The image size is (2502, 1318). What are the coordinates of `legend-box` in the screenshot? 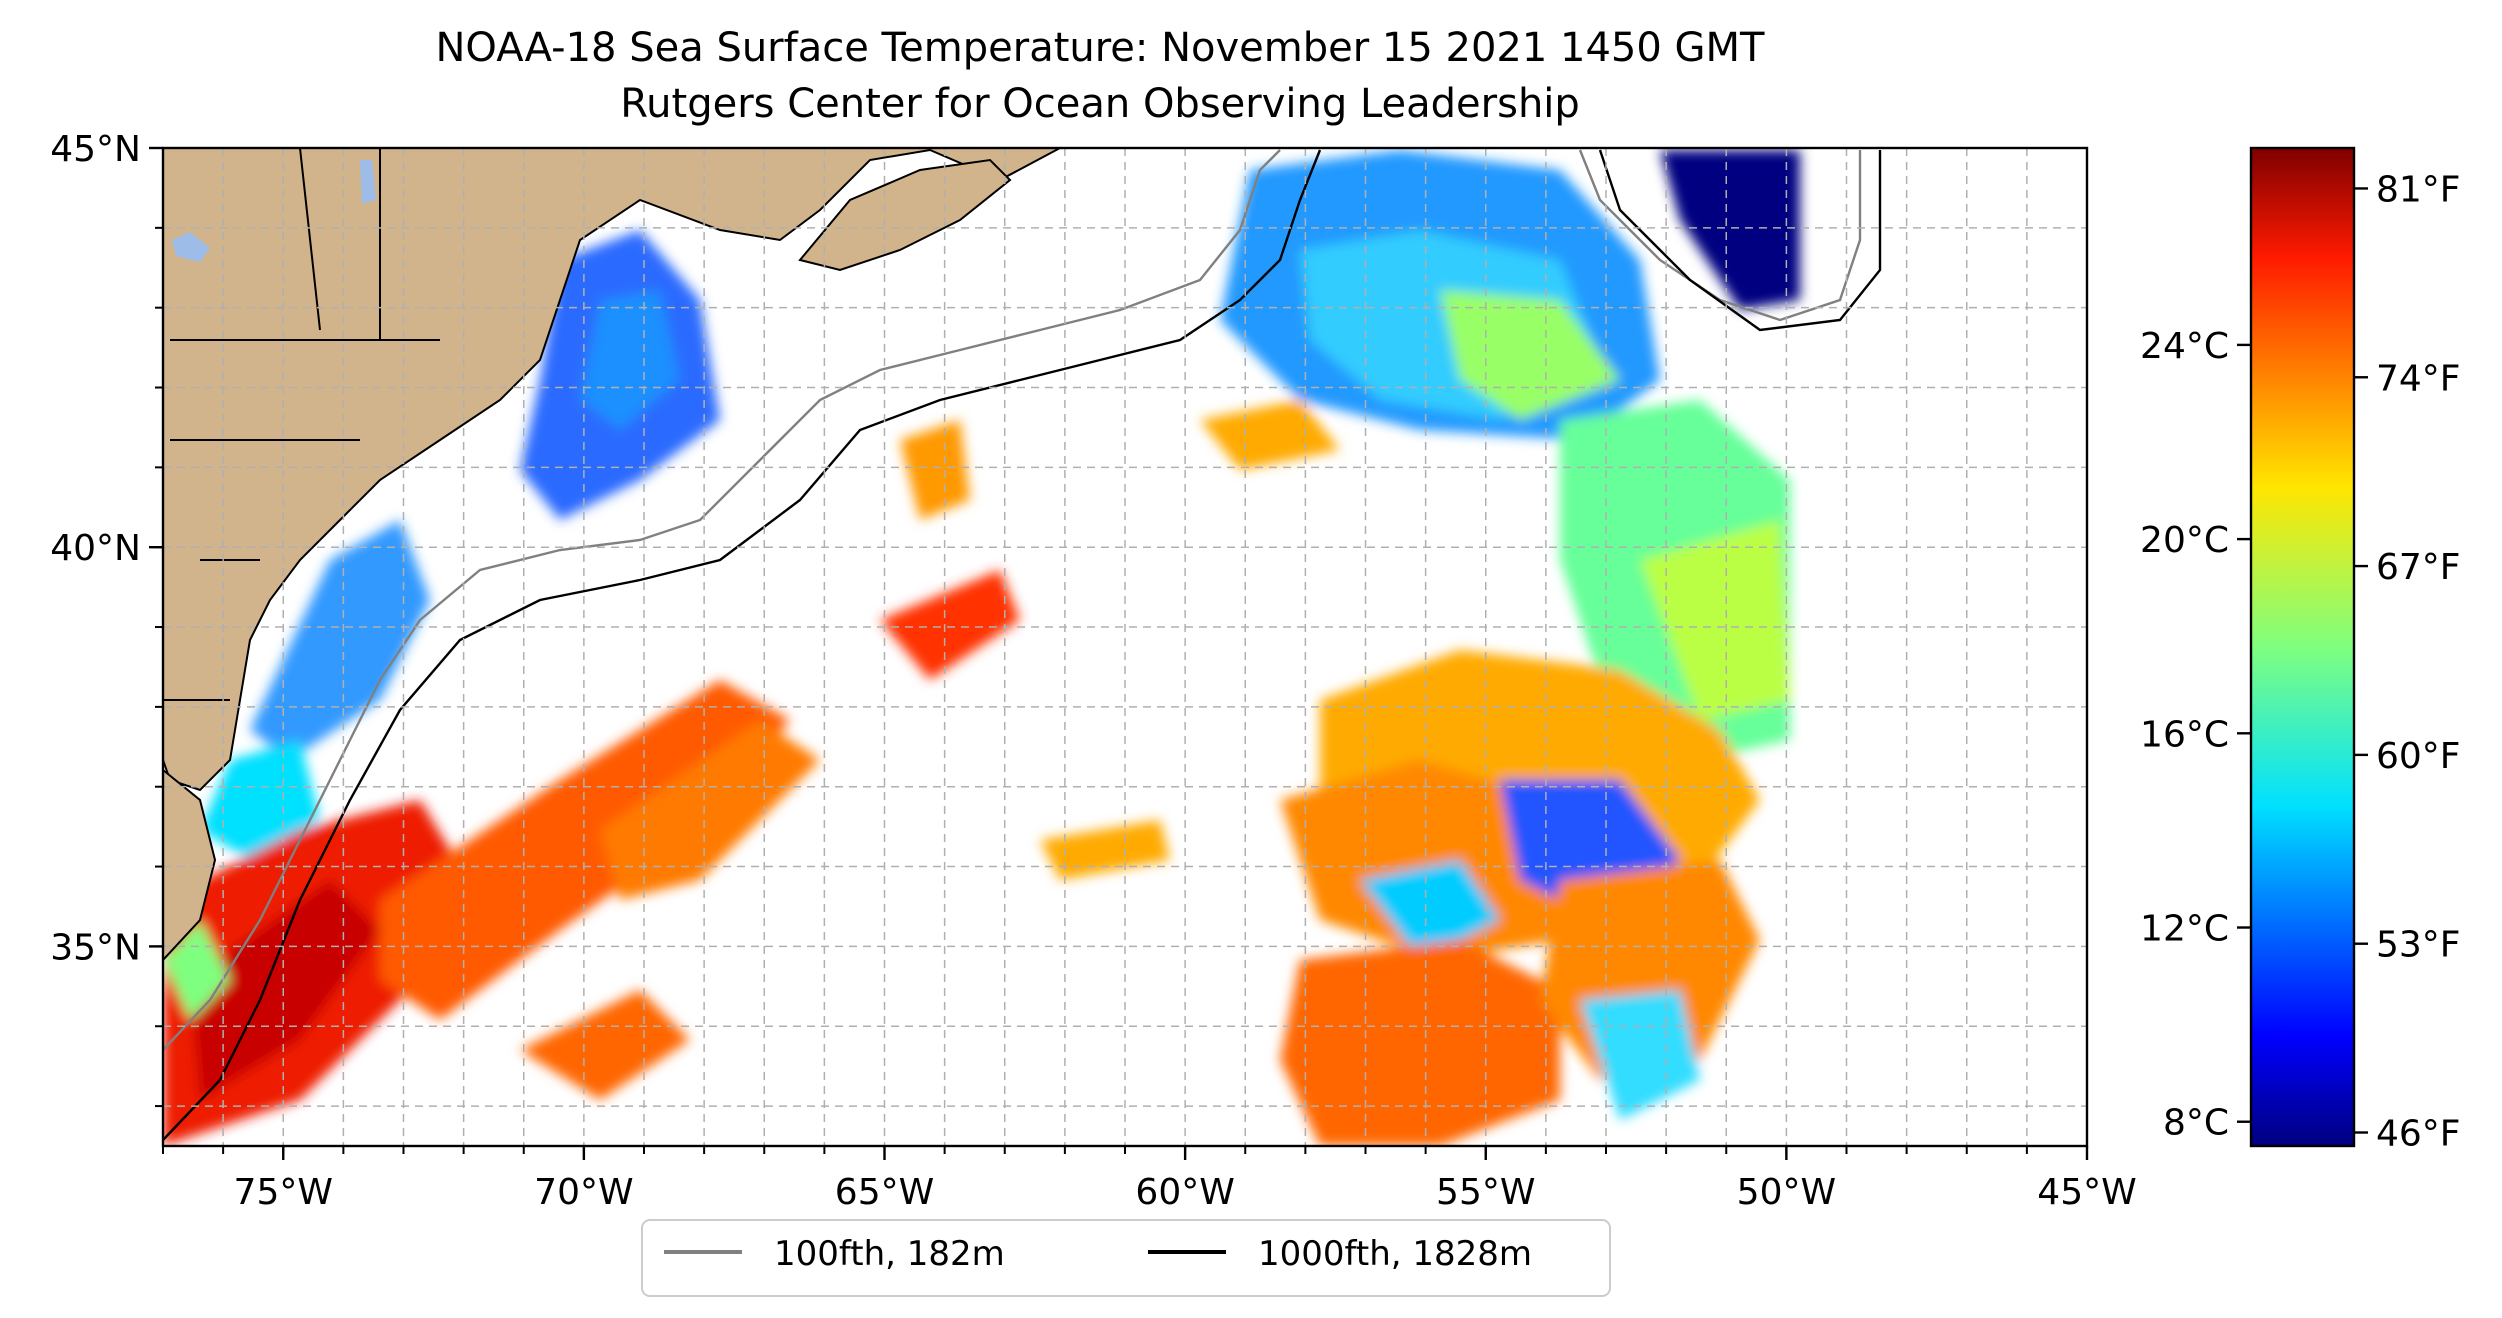 It's located at (1126, 1258).